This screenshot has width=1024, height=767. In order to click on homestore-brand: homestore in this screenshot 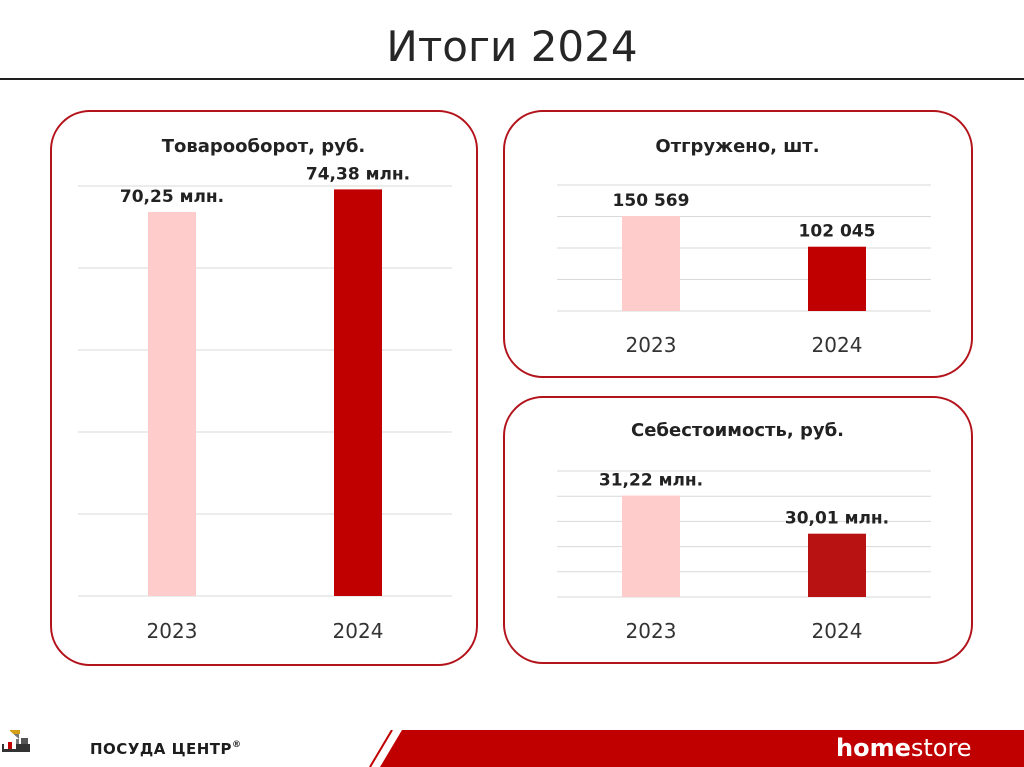, I will do `click(904, 748)`.